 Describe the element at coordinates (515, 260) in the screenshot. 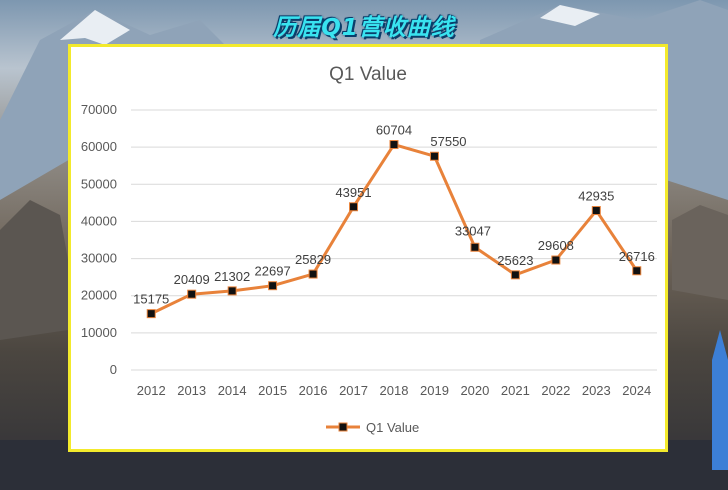

I see `data-label: 25623` at that location.